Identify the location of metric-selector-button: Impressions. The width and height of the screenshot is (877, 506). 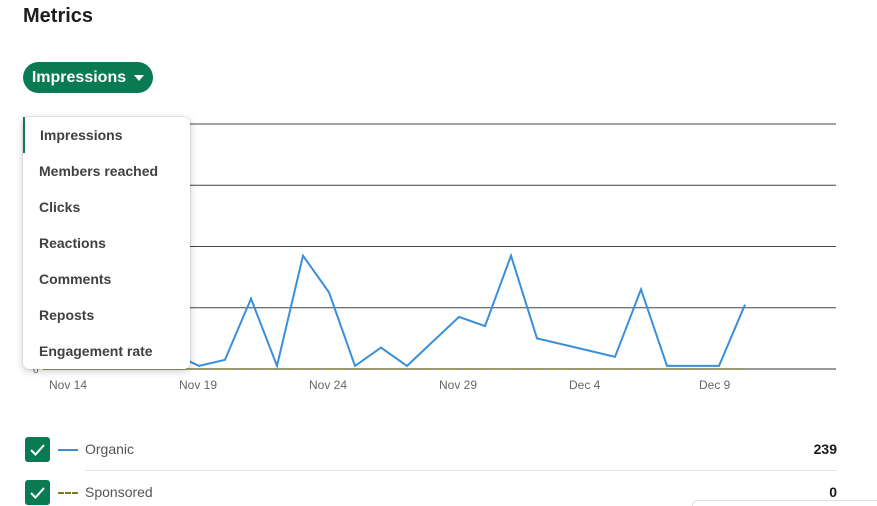
(88, 77).